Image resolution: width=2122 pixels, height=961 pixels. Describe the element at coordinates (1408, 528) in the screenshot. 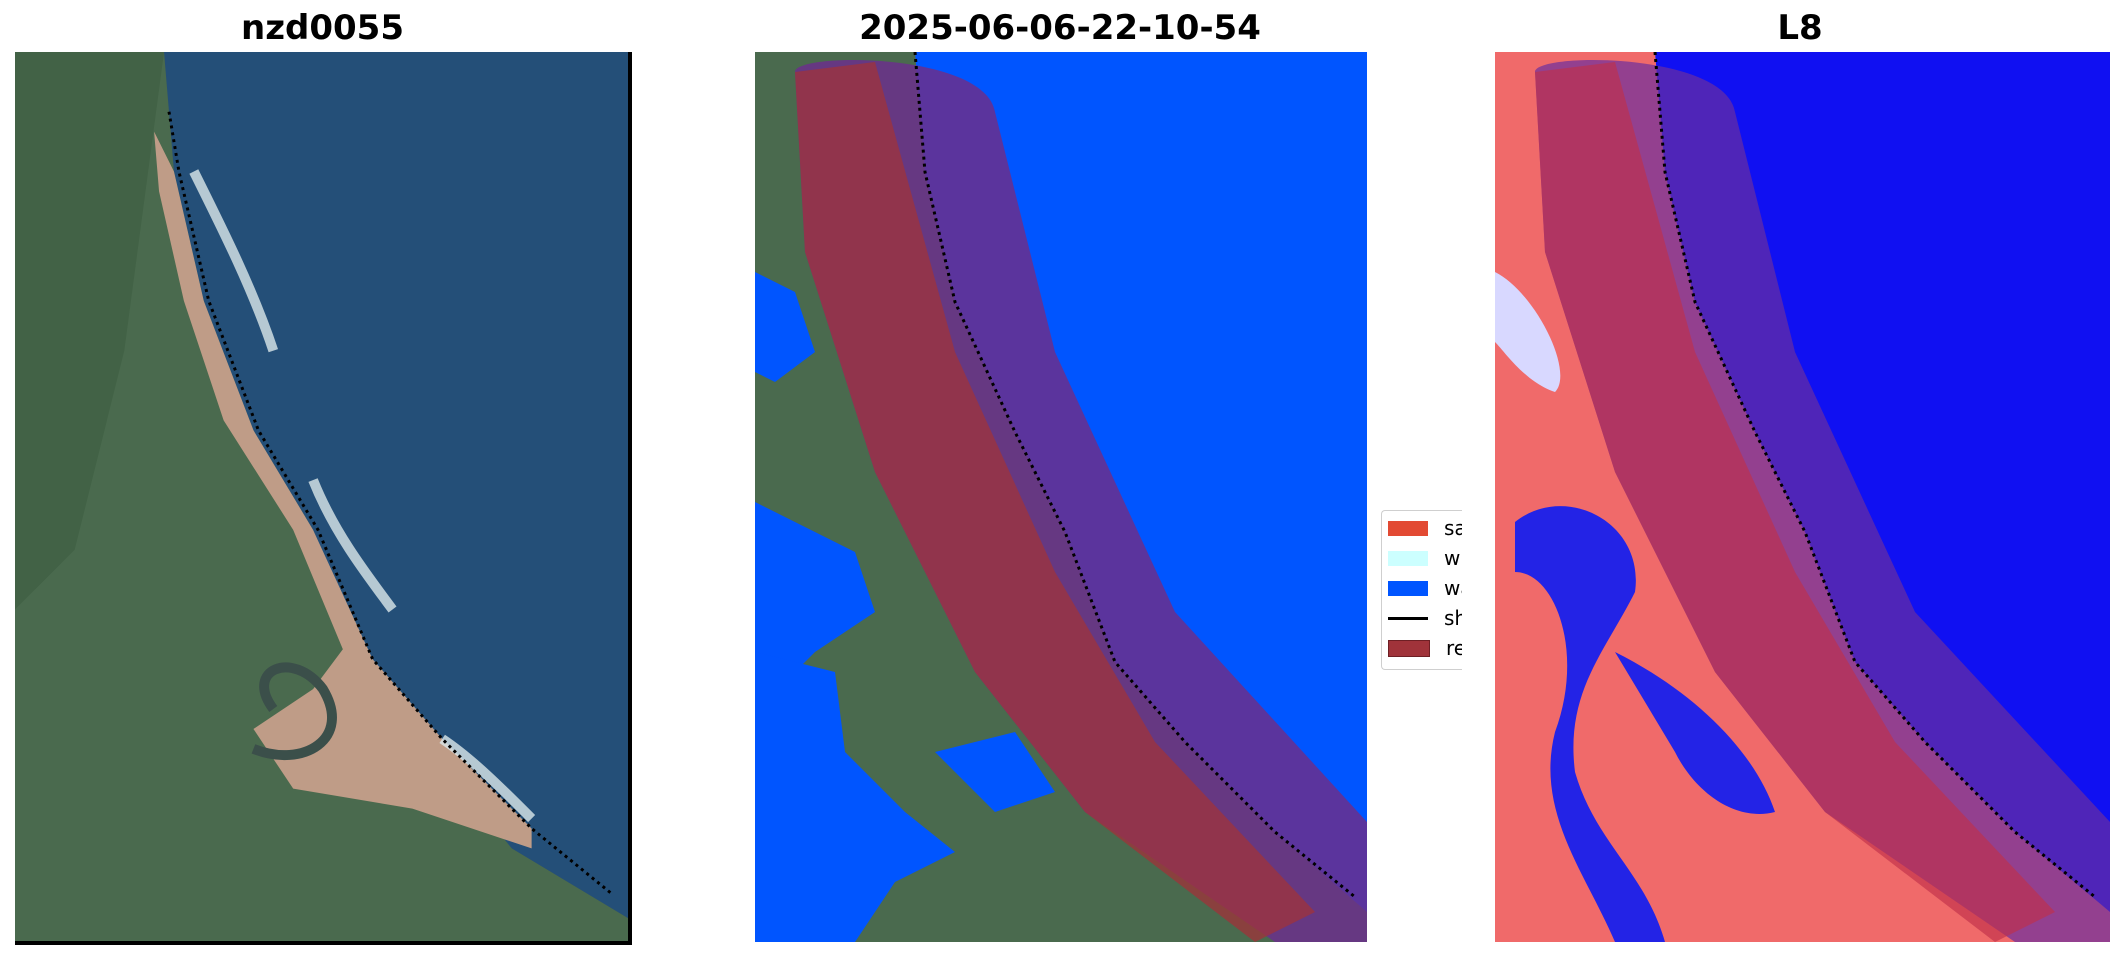

I see `sand-swatch` at that location.